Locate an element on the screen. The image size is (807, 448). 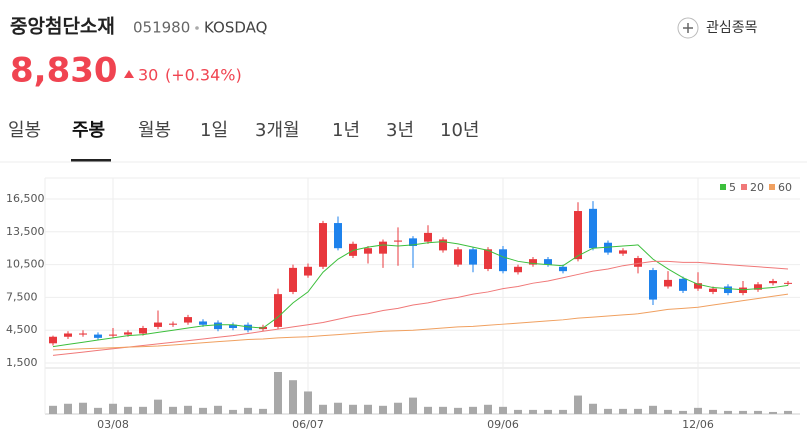
plus-icon is located at coordinates (688, 28).